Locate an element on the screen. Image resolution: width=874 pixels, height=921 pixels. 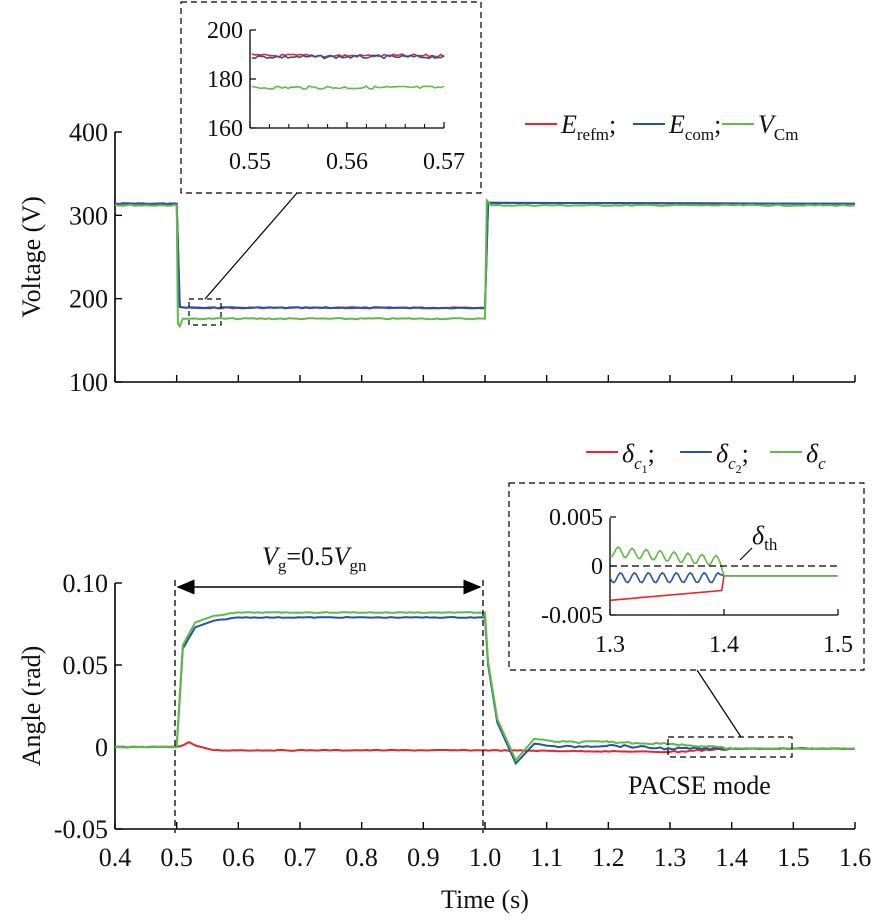
voltage-inset-x-tick-label: 0.55 is located at coordinates (250, 162).